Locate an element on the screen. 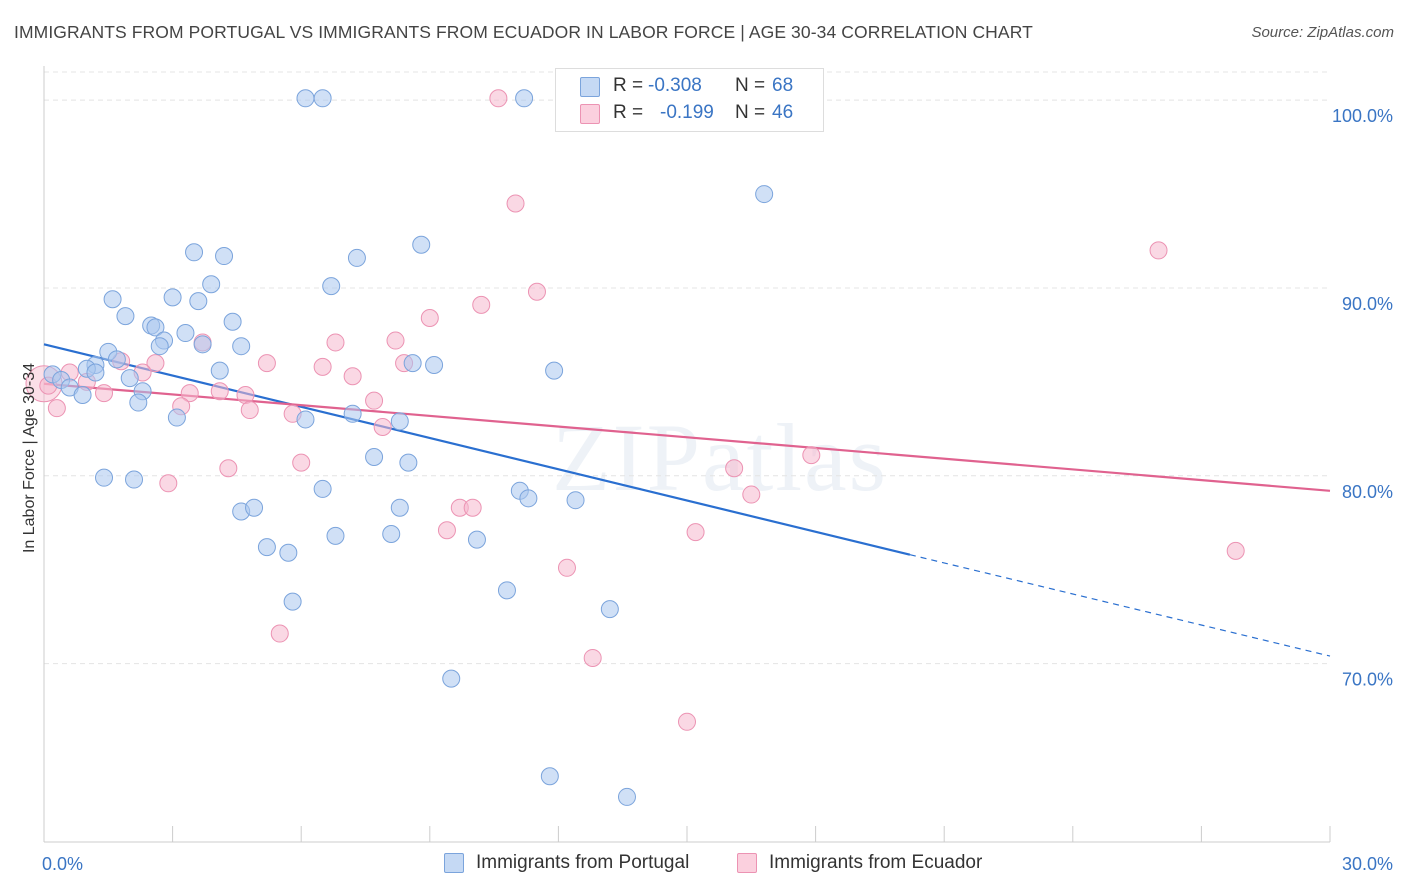 Image resolution: width=1406 pixels, height=892 pixels. watermark: ZIPatlas is located at coordinates (720, 457).